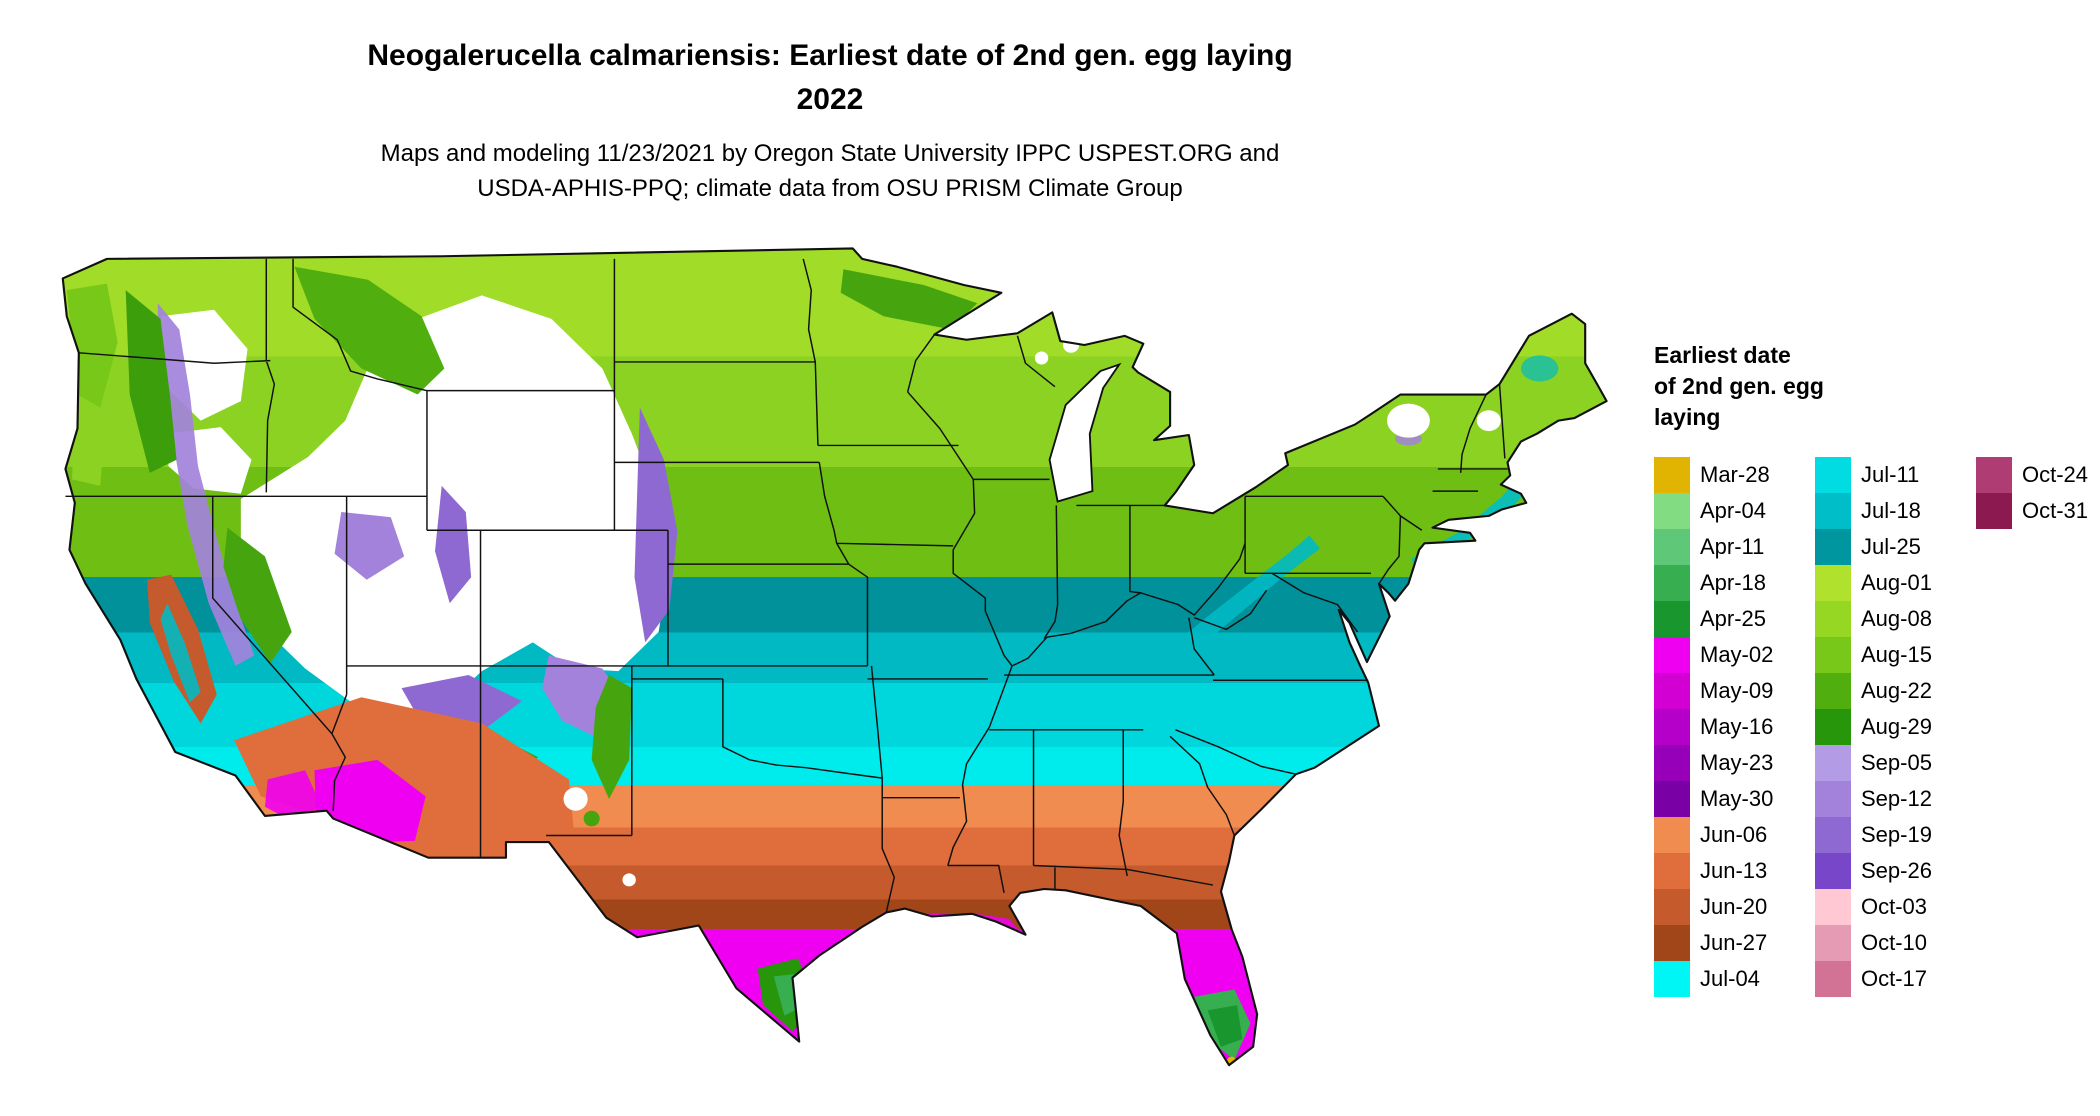 This screenshot has height=1116, width=2100. I want to click on legend-entry: Oct-24, so click(2038, 475).